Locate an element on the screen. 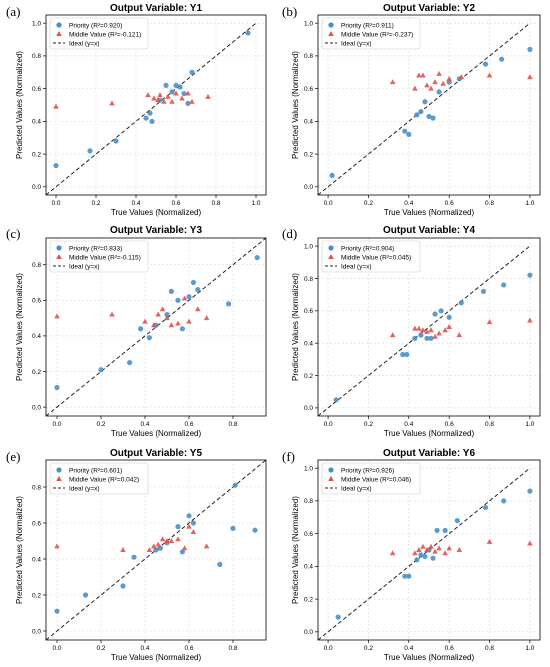 This screenshot has height=667, width=550. legend-label: Middle Value (R²=0.046) is located at coordinates (376, 479).